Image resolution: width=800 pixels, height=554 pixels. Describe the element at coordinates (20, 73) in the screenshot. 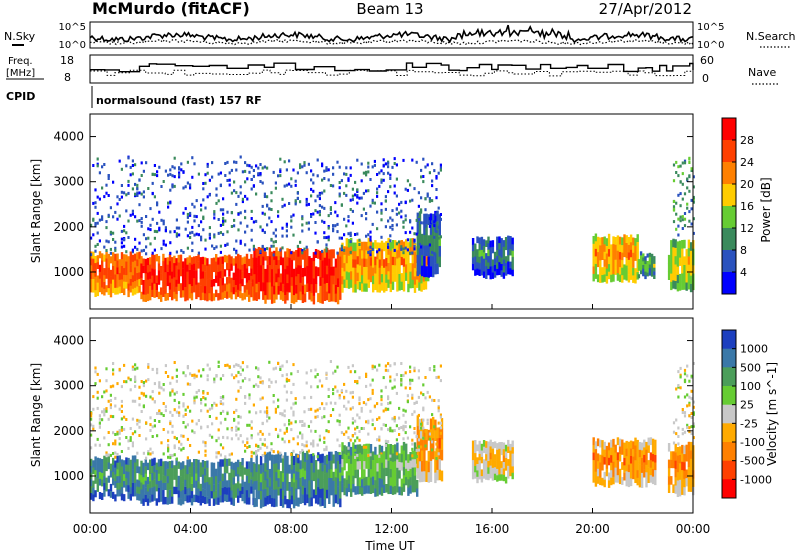

I see `freq-unit-label: [MHz]` at that location.